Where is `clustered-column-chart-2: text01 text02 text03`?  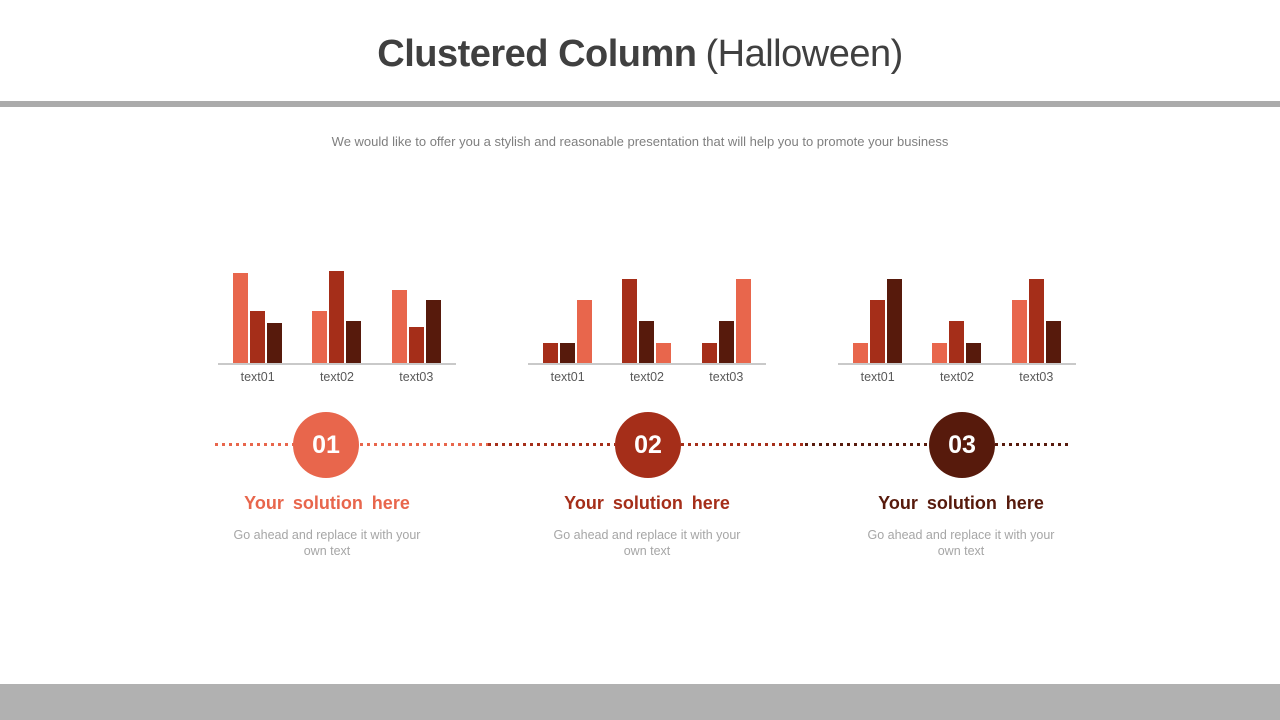
clustered-column-chart-2: text01 text02 text03 is located at coordinates (647, 326).